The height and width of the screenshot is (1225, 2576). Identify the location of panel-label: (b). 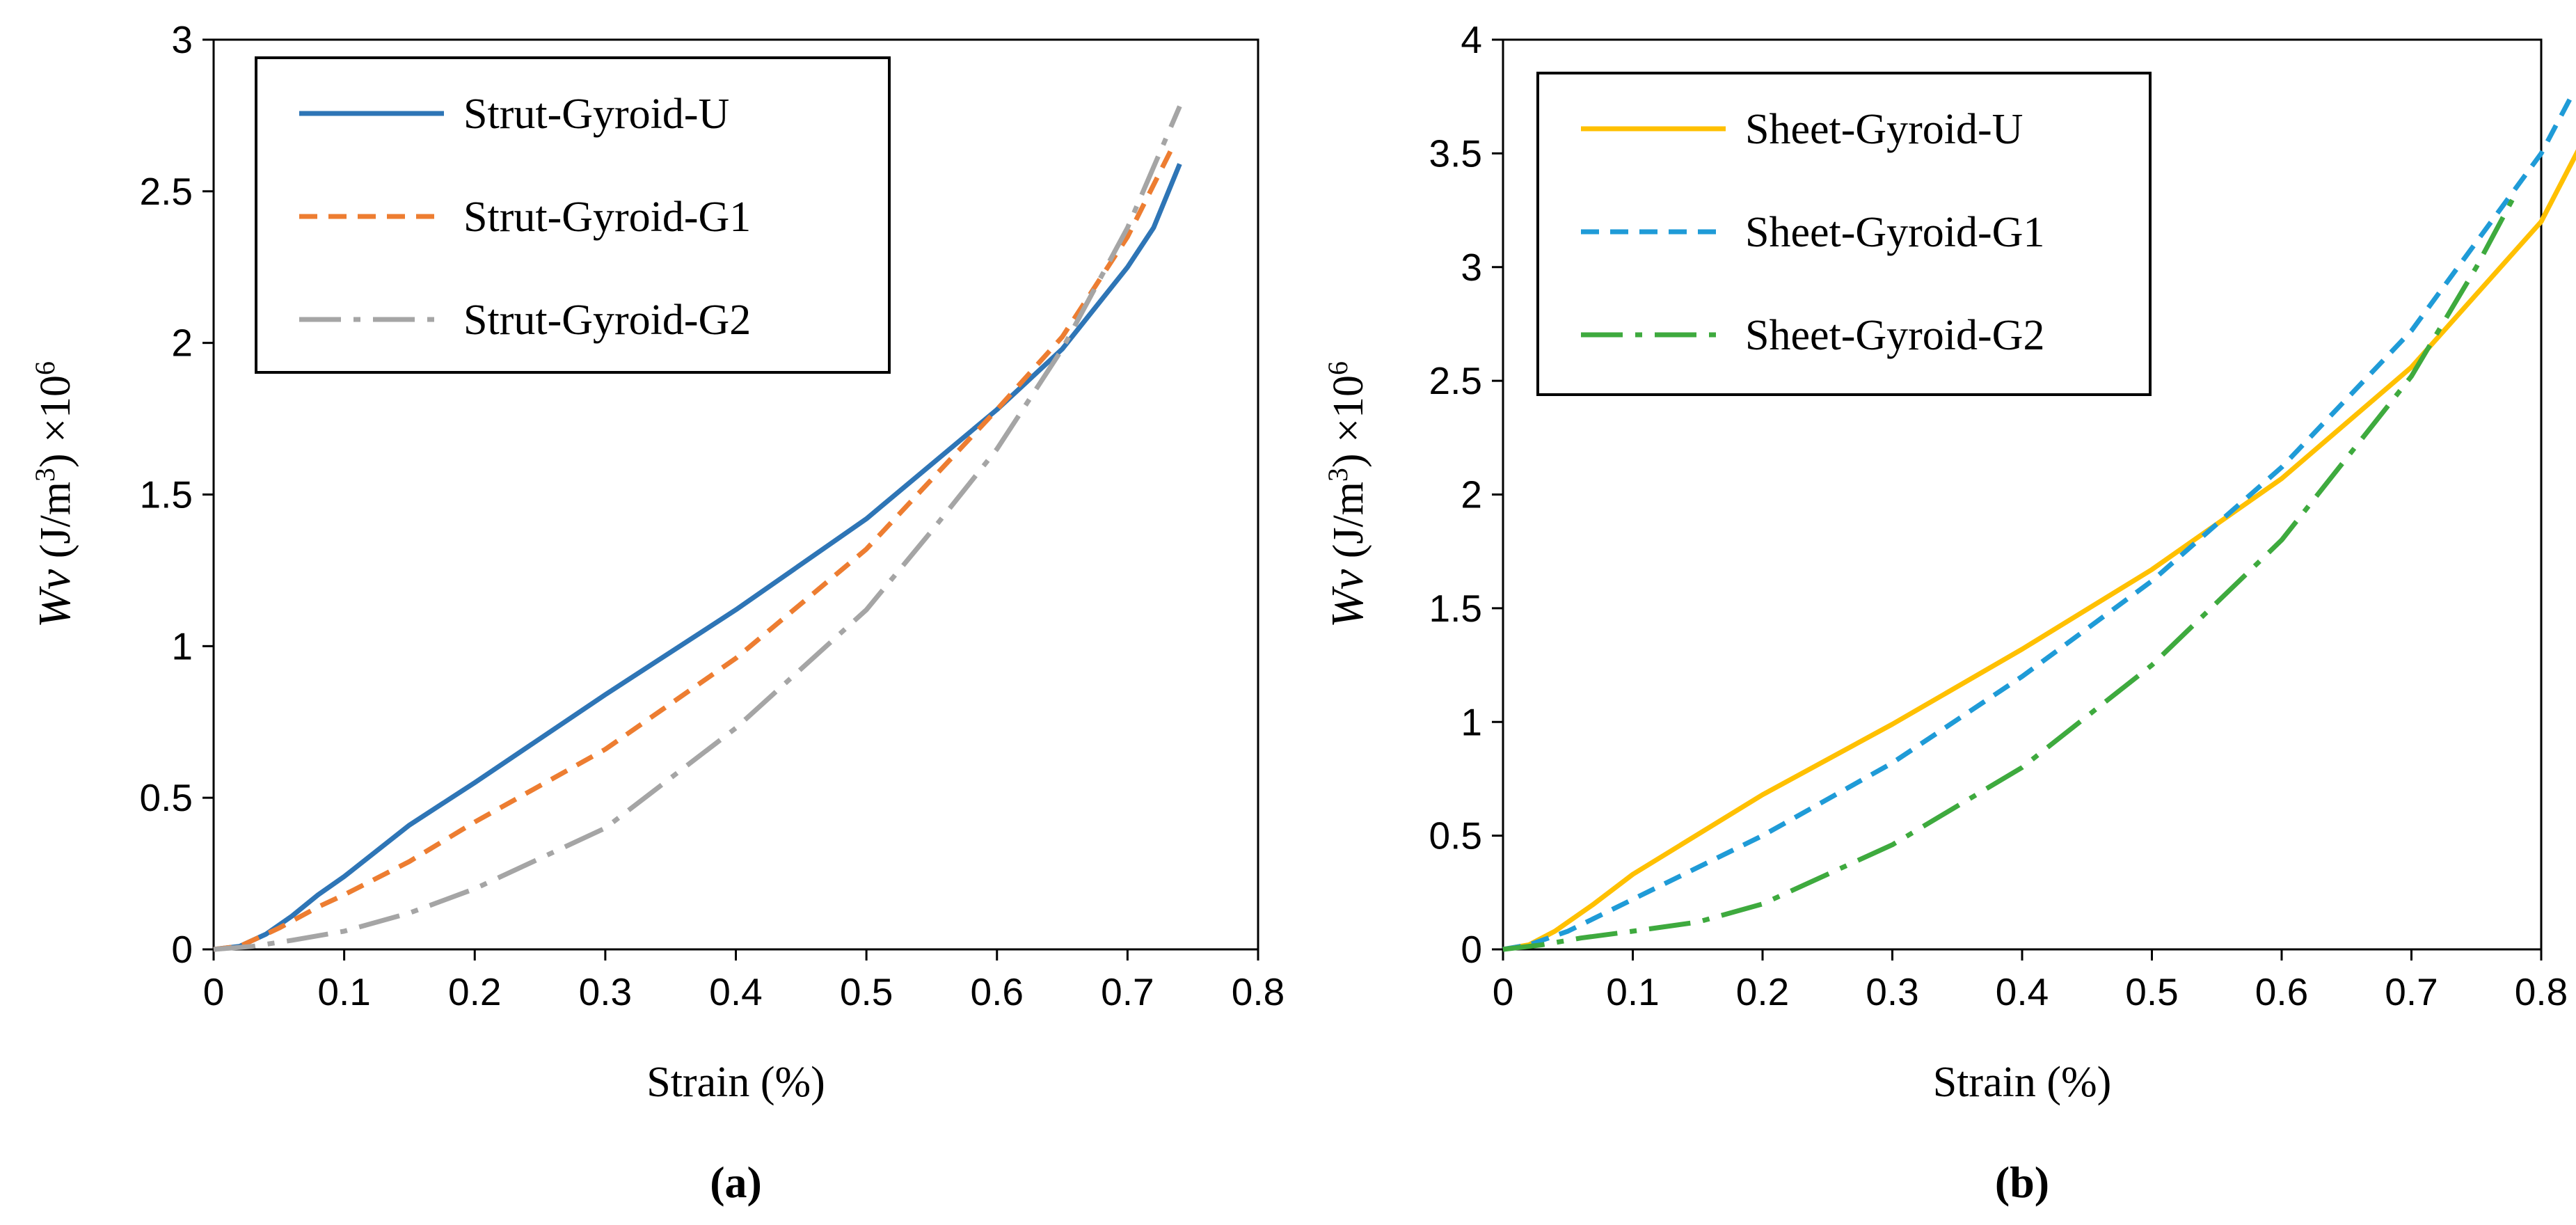
(2022, 1182).